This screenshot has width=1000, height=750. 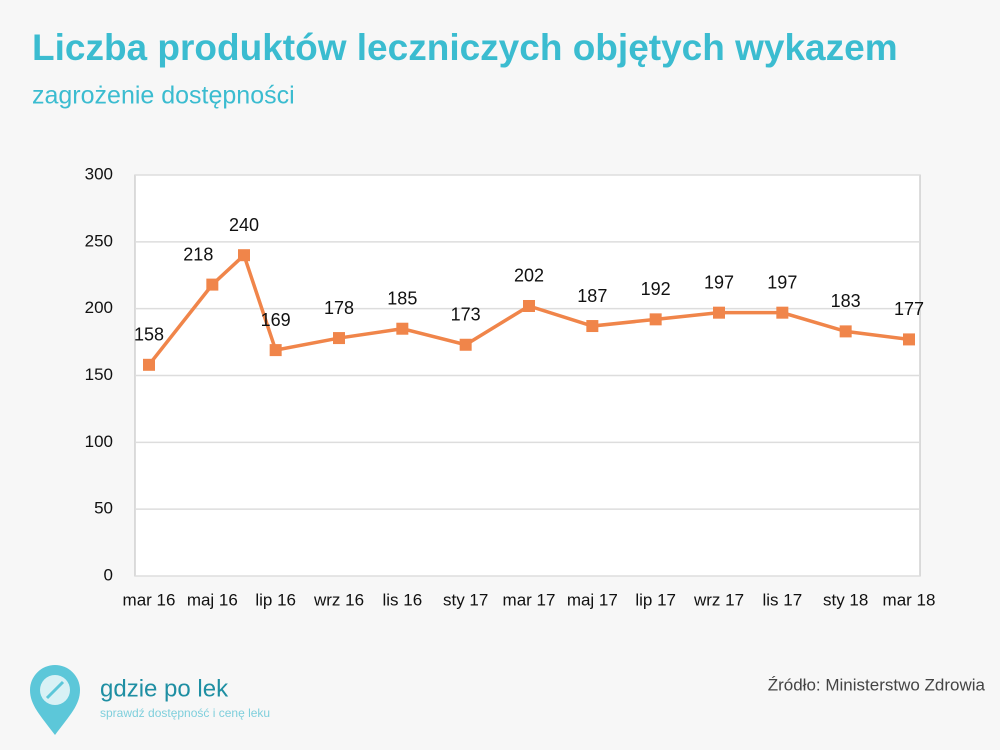 I want to click on value-label: 218, so click(x=198, y=254).